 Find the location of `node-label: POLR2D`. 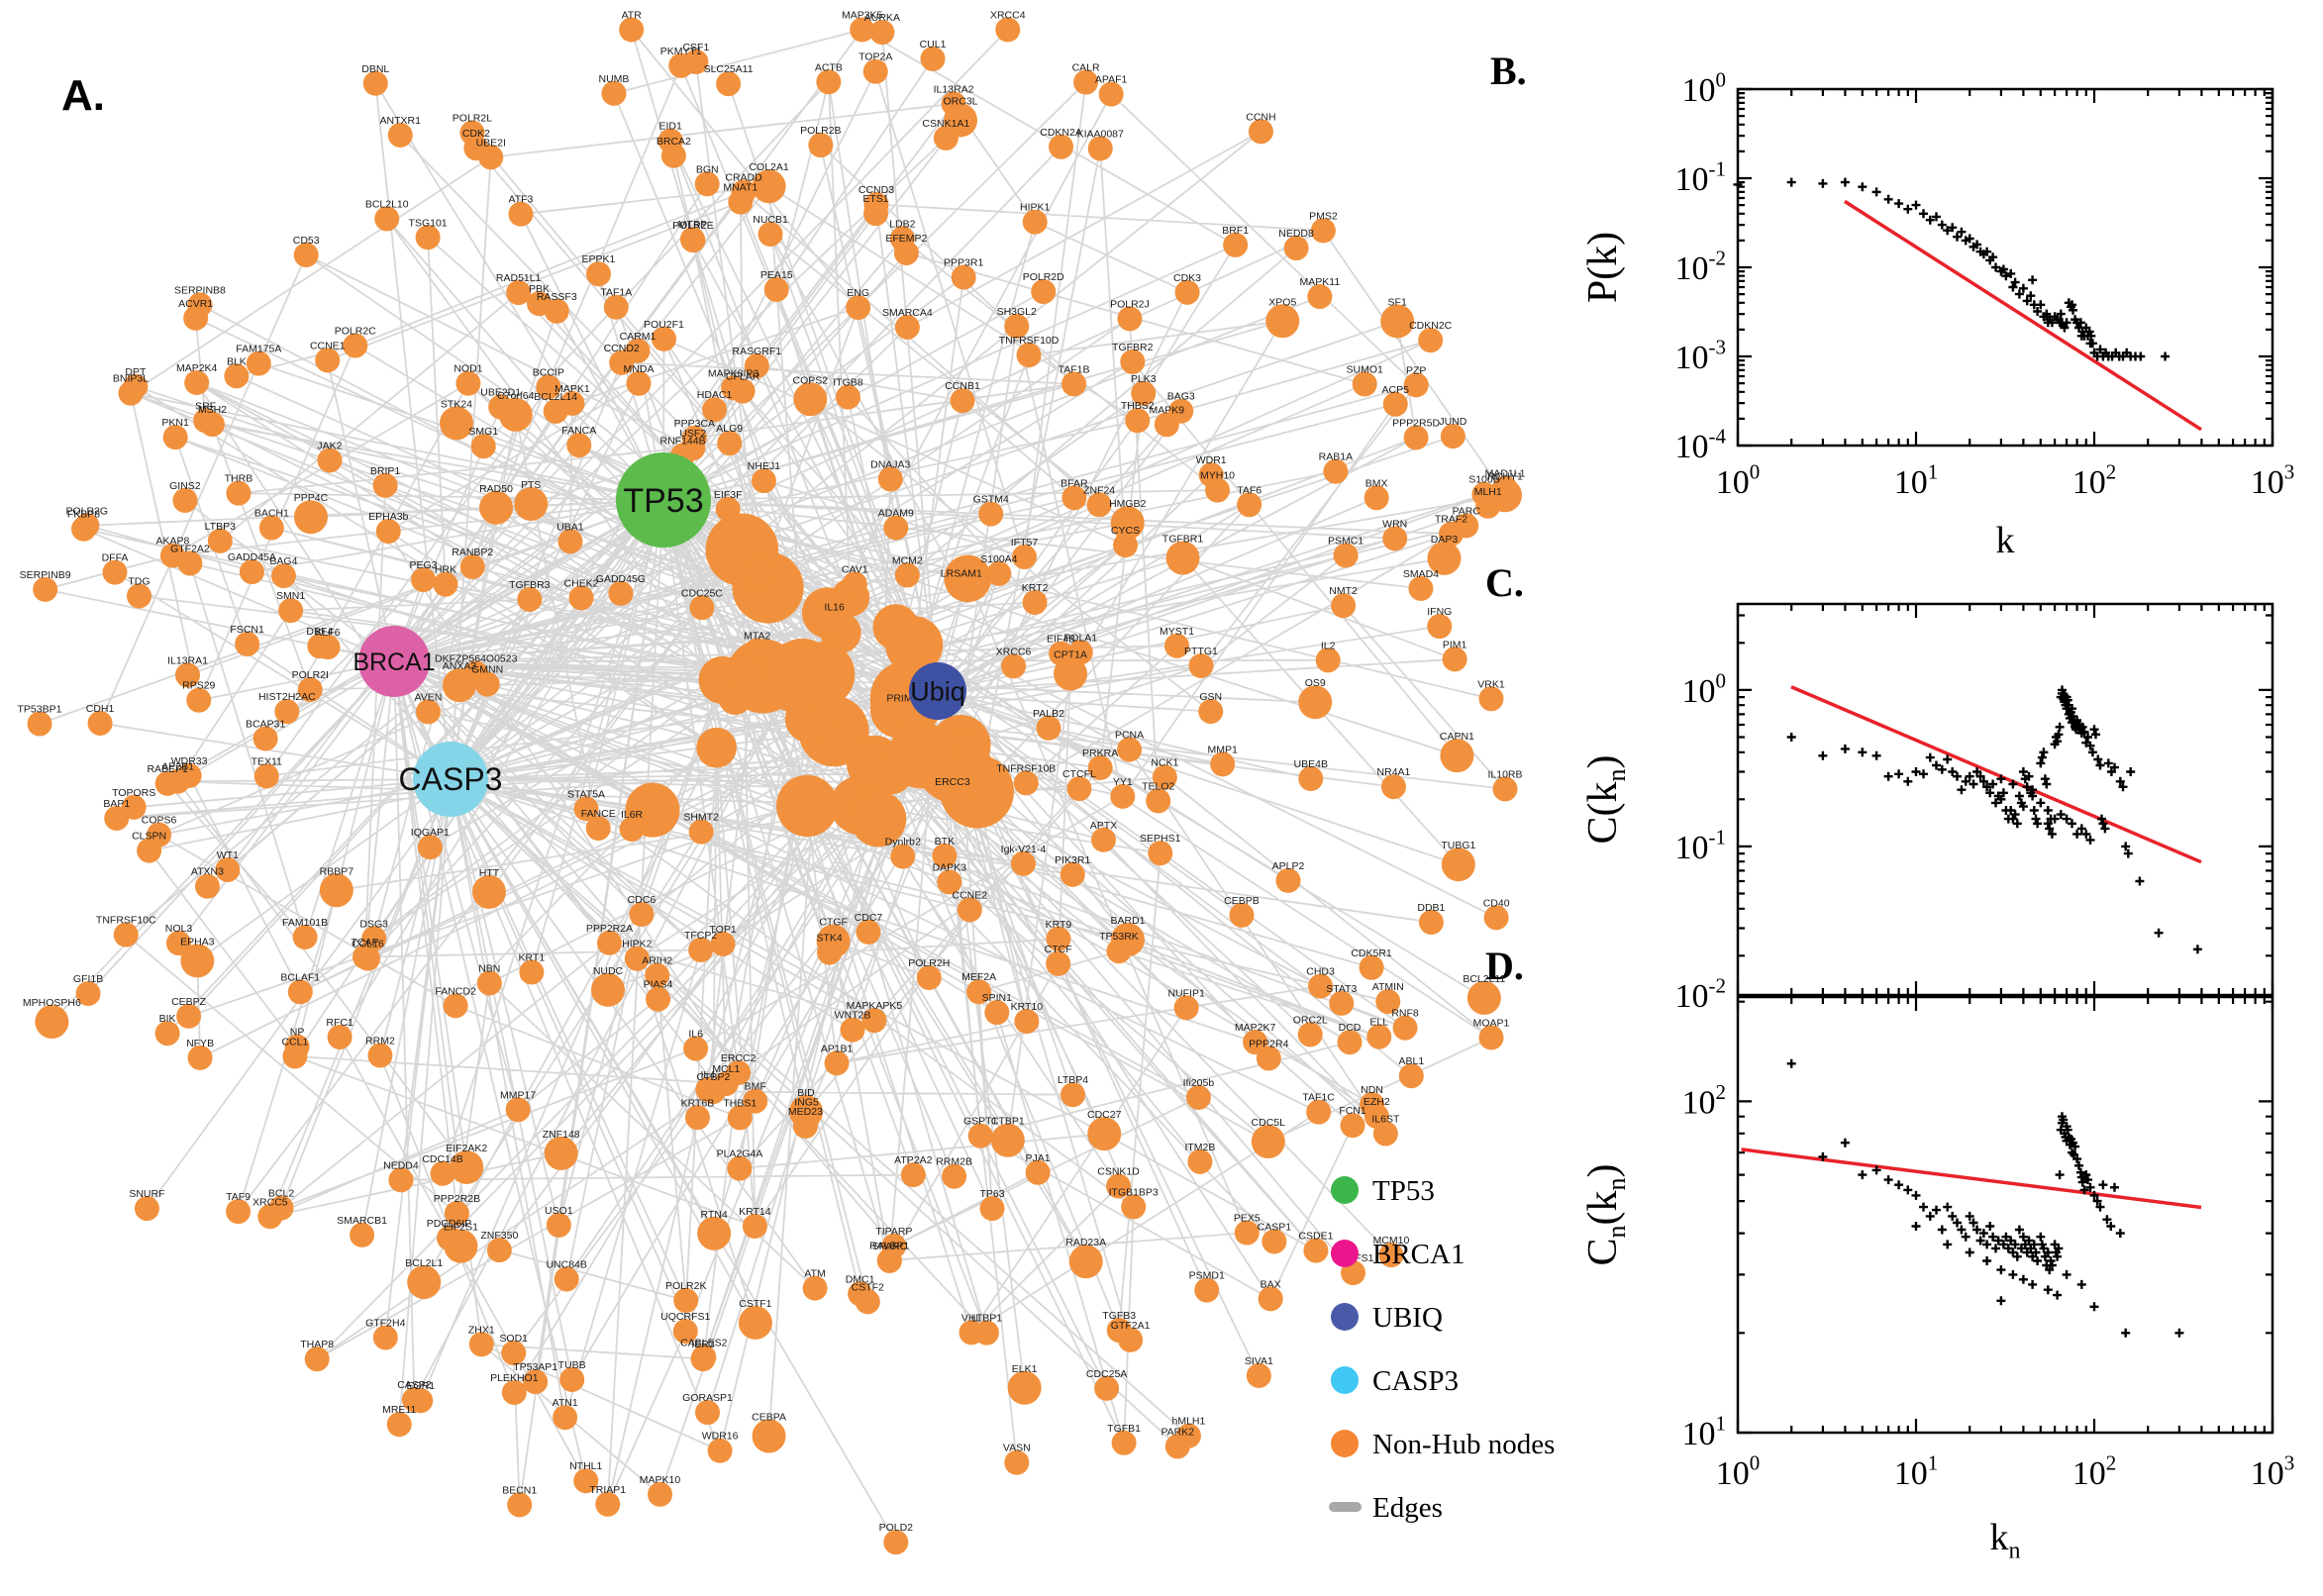

node-label: POLR2D is located at coordinates (1043, 277).